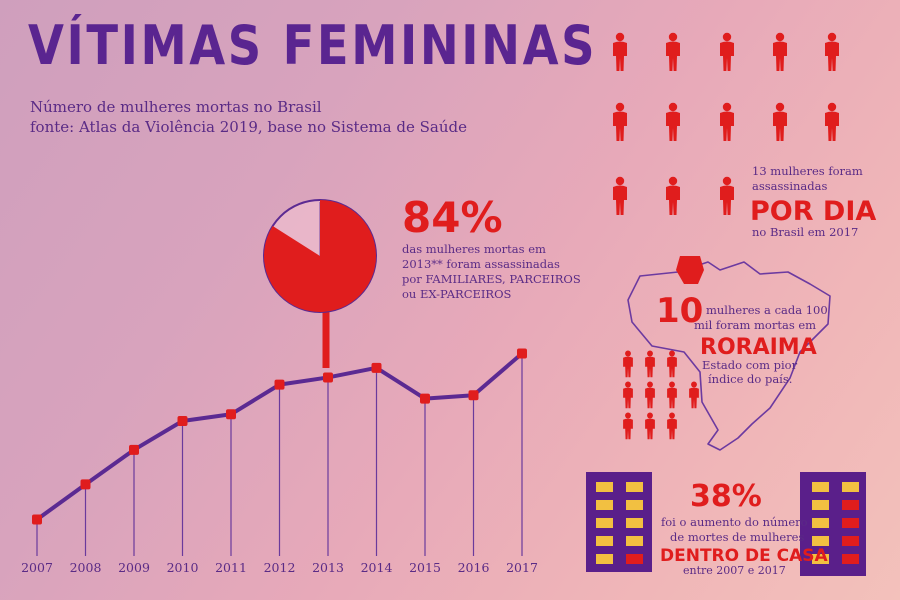  What do you see at coordinates (744, 556) in the screenshot?
I see `home-emphasis: DENTRO DE CASA` at bounding box center [744, 556].